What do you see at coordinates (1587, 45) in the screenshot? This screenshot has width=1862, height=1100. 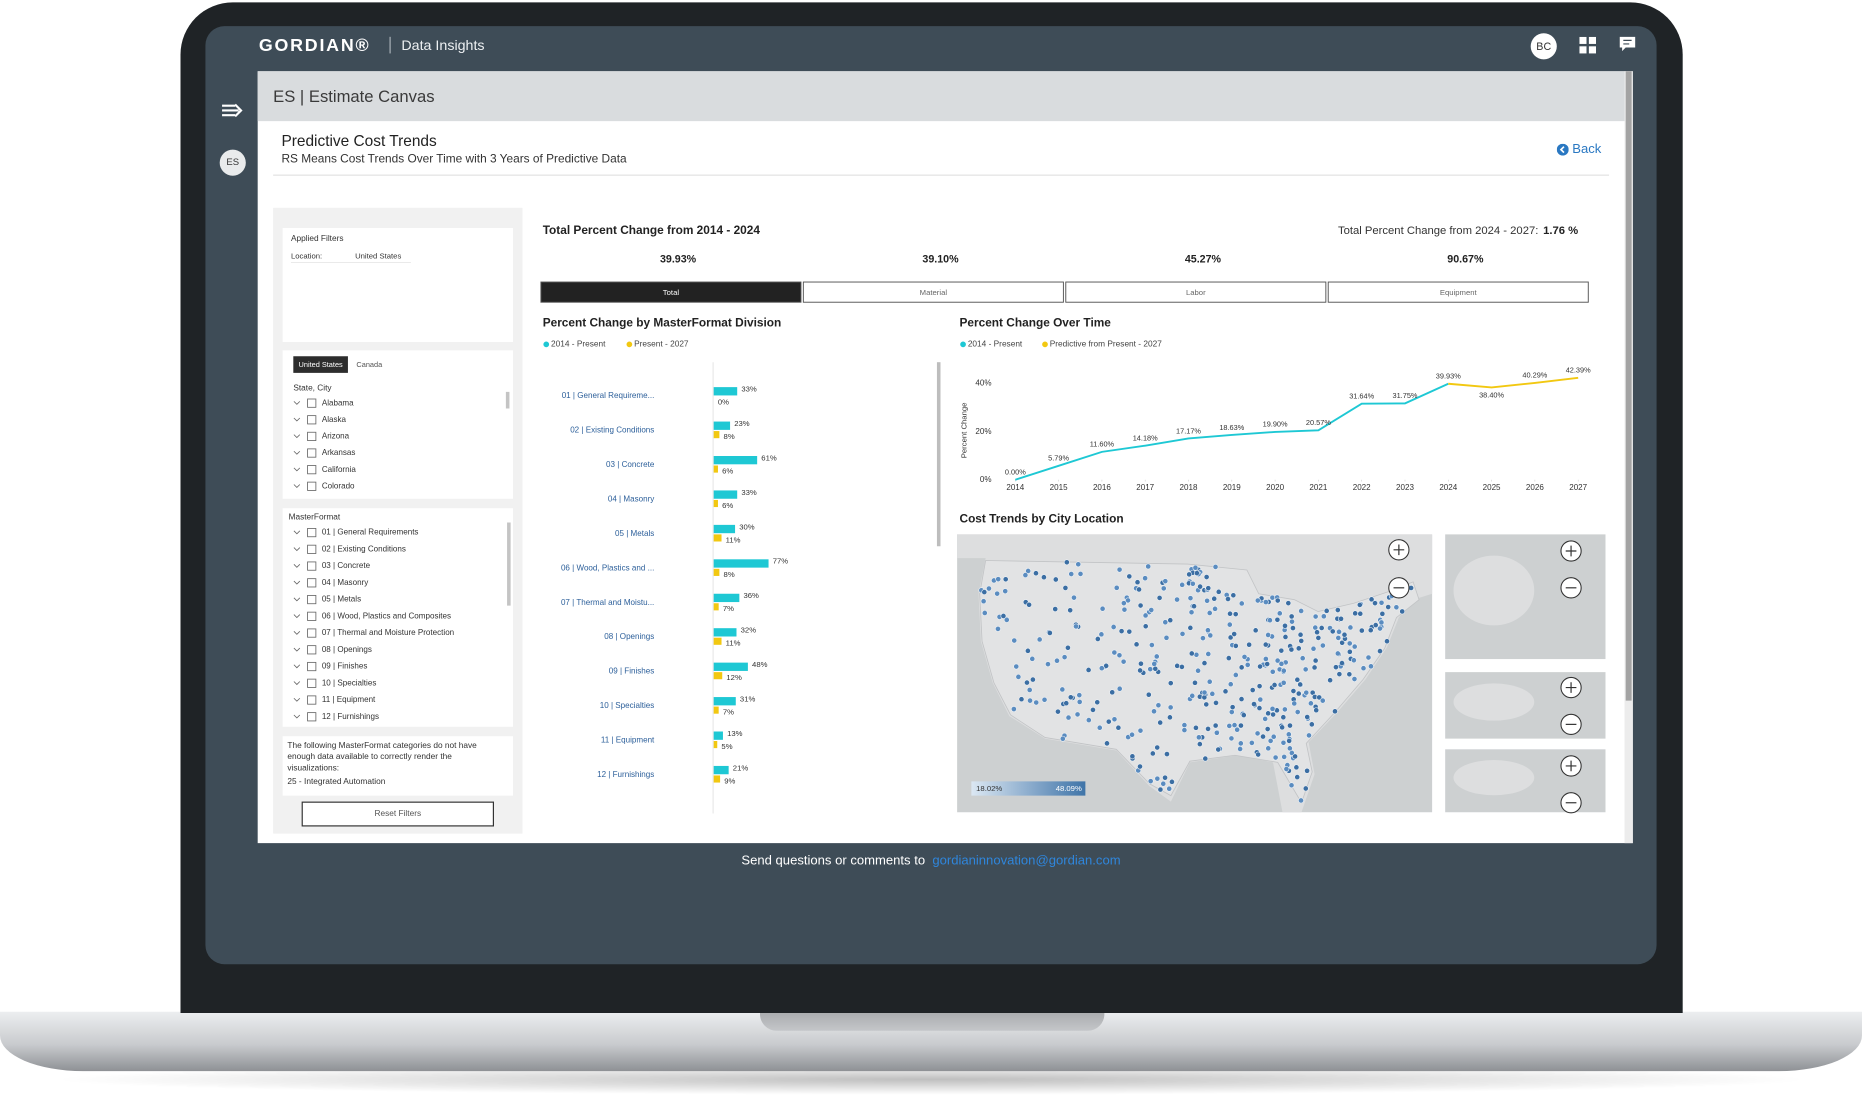 I see `apps-icon` at bounding box center [1587, 45].